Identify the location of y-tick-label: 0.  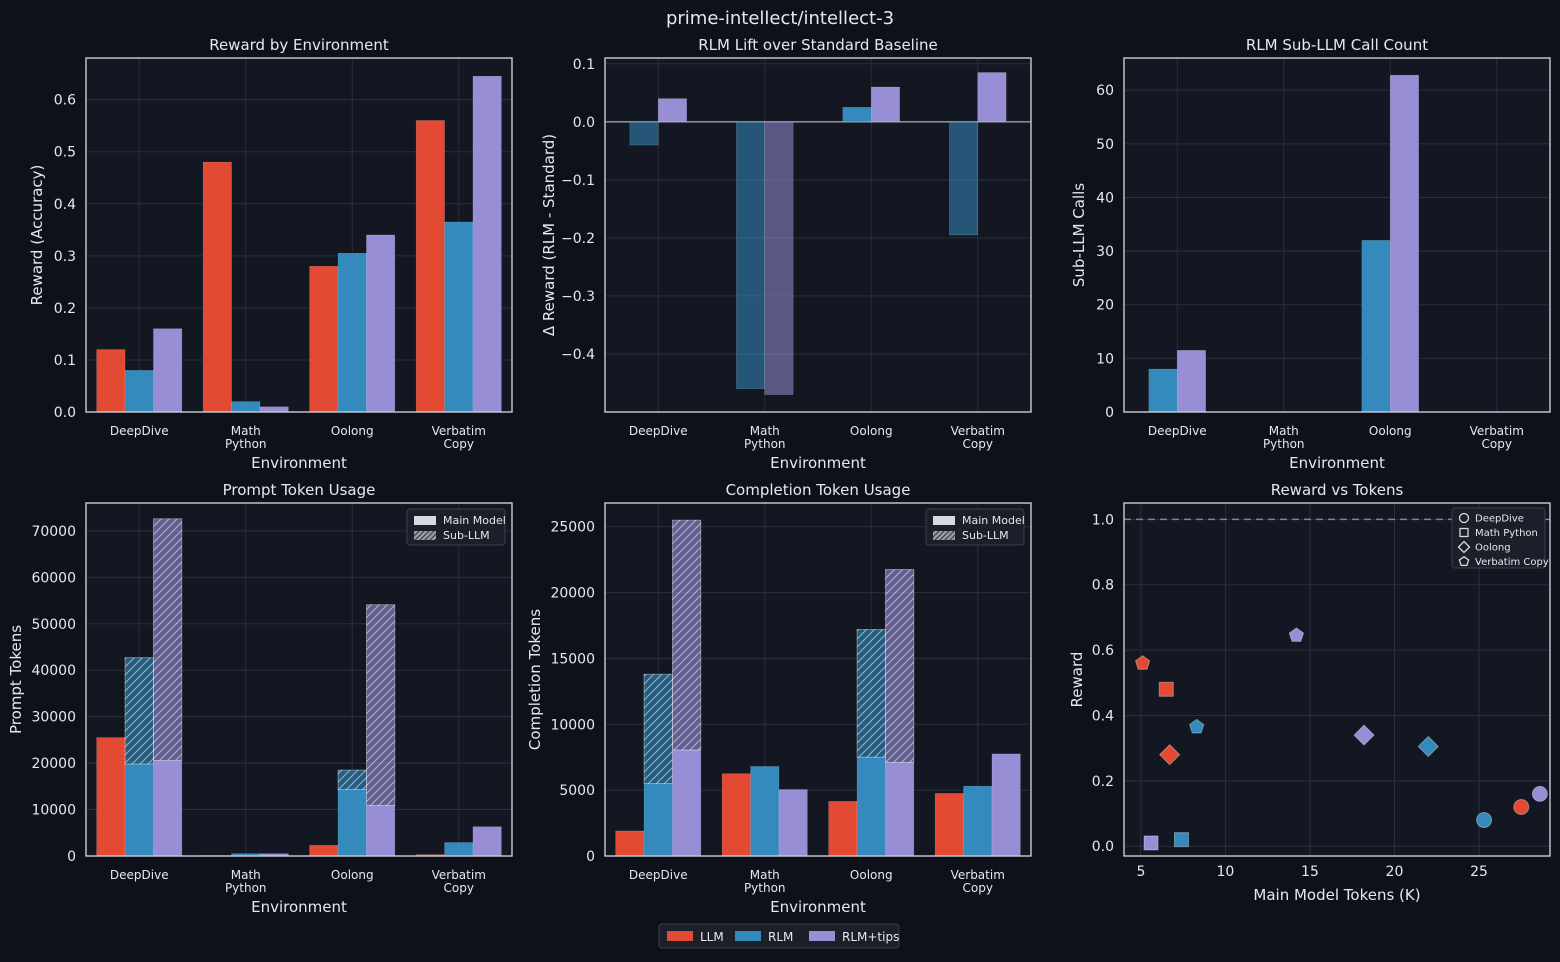
(71, 857).